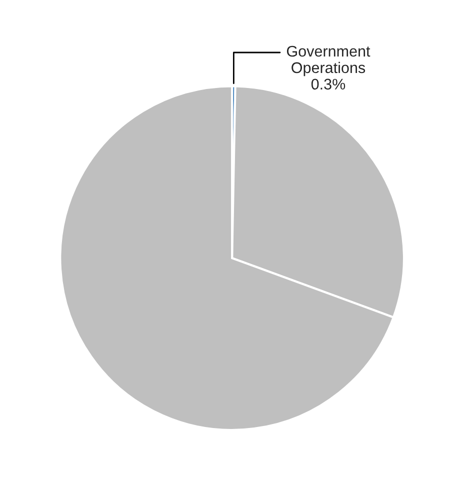 The width and height of the screenshot is (462, 477). I want to click on data-label: 0.3%, so click(328, 84).